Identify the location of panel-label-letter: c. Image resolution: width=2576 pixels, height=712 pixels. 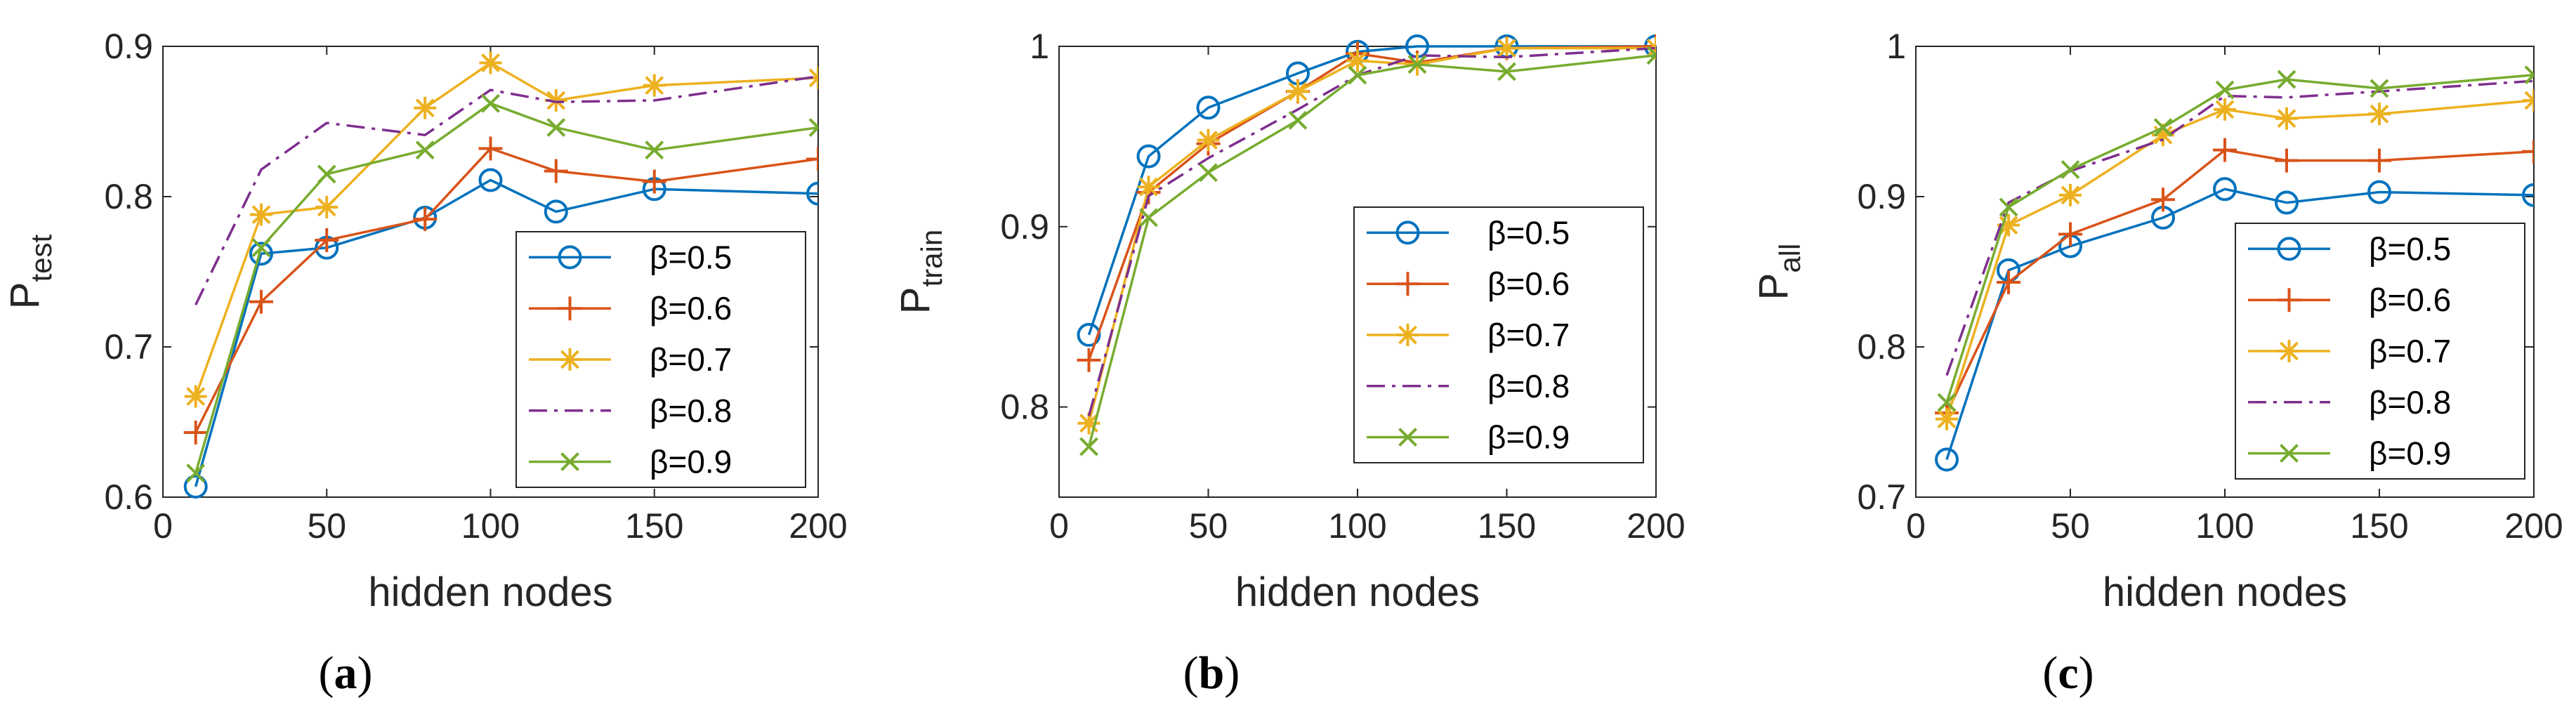
(2068, 673).